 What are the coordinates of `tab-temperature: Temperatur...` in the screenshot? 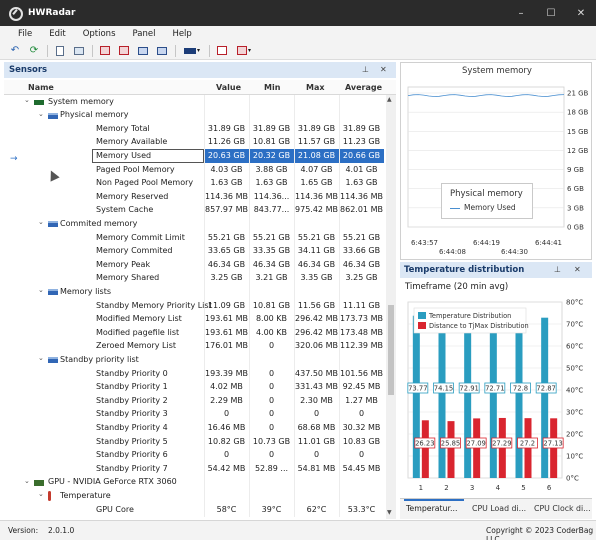 It's located at (432, 508).